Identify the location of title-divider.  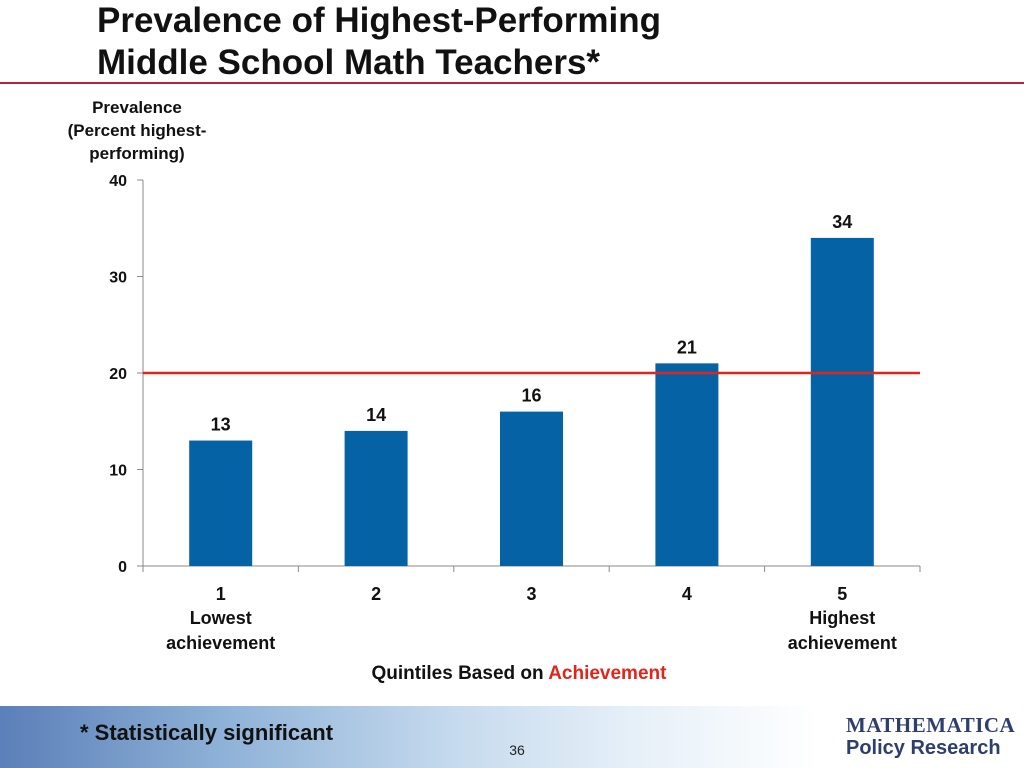
(512, 83).